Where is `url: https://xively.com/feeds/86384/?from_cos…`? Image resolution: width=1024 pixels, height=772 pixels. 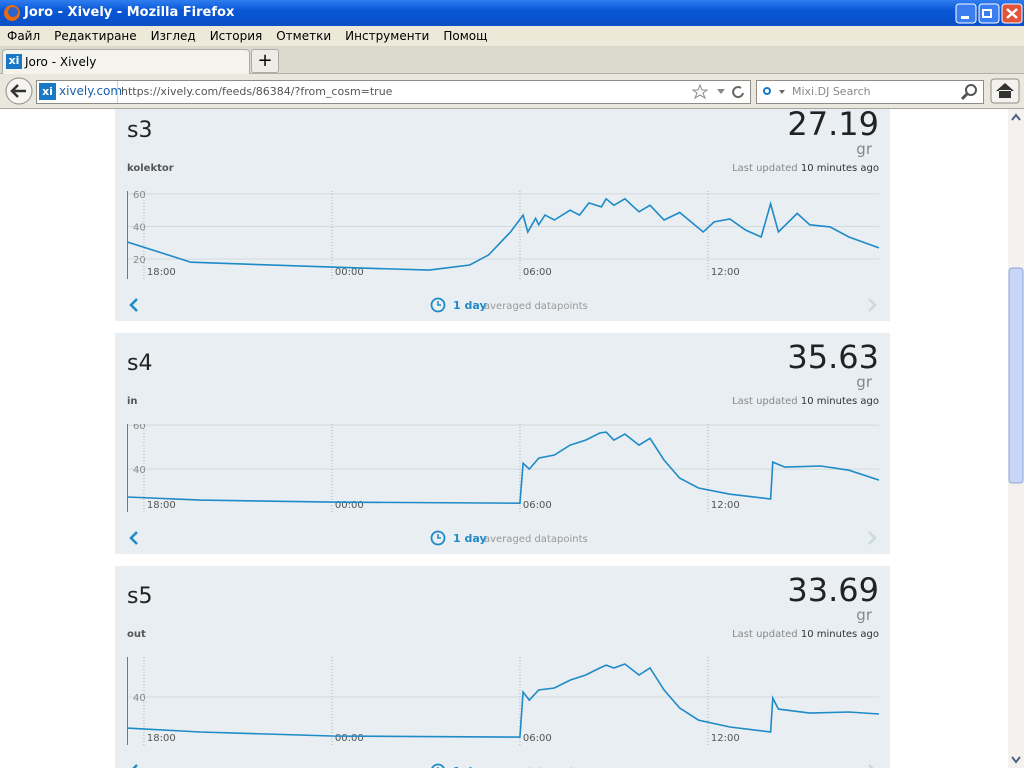 url: https://xively.com/feeds/86384/?from_cos… is located at coordinates (257, 91).